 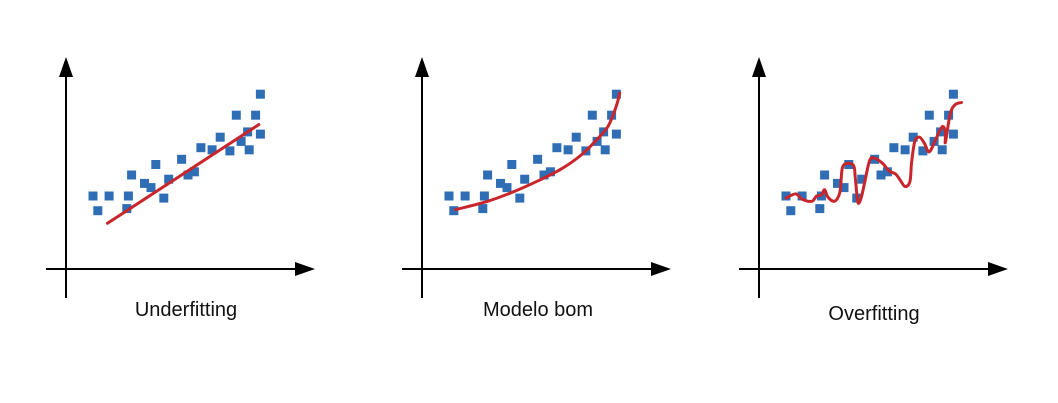 What do you see at coordinates (186, 310) in the screenshot?
I see `panel-caption: Underfitting` at bounding box center [186, 310].